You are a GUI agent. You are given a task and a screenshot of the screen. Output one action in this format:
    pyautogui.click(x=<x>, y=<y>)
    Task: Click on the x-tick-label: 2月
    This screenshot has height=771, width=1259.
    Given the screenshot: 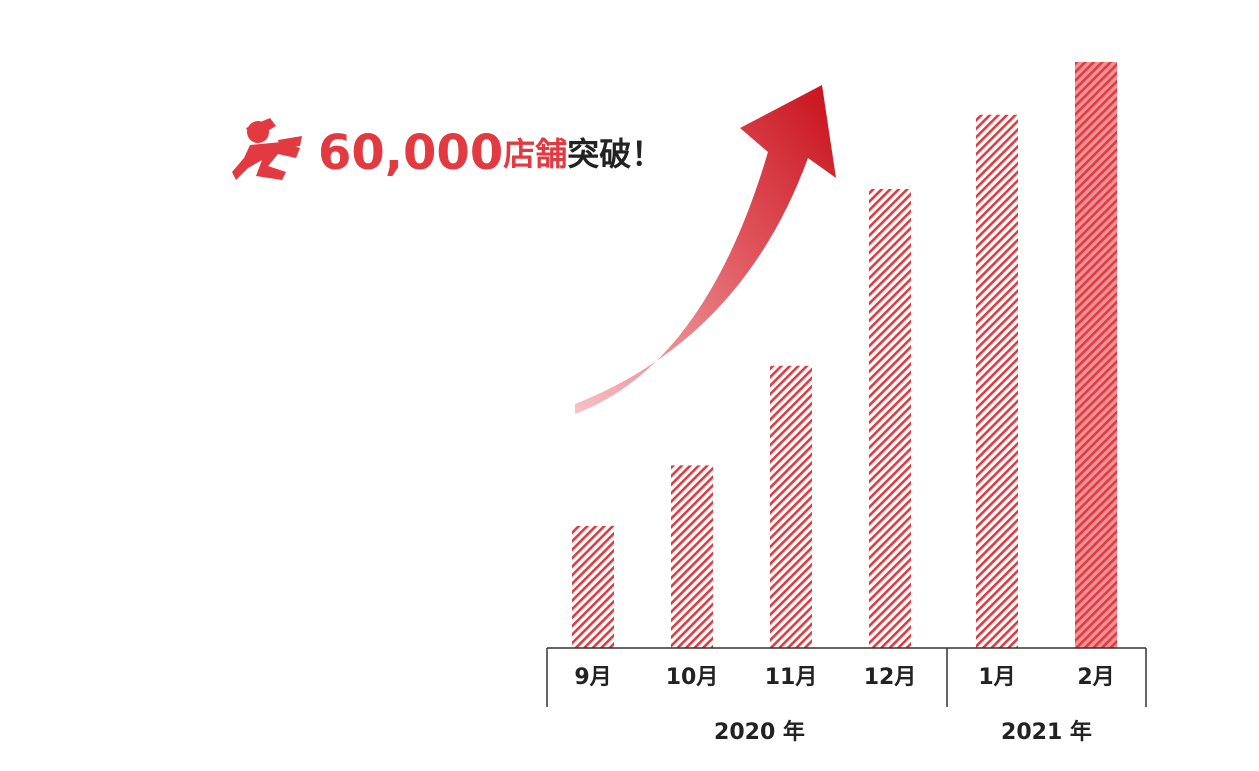 What is the action you would take?
    pyautogui.click(x=1095, y=677)
    